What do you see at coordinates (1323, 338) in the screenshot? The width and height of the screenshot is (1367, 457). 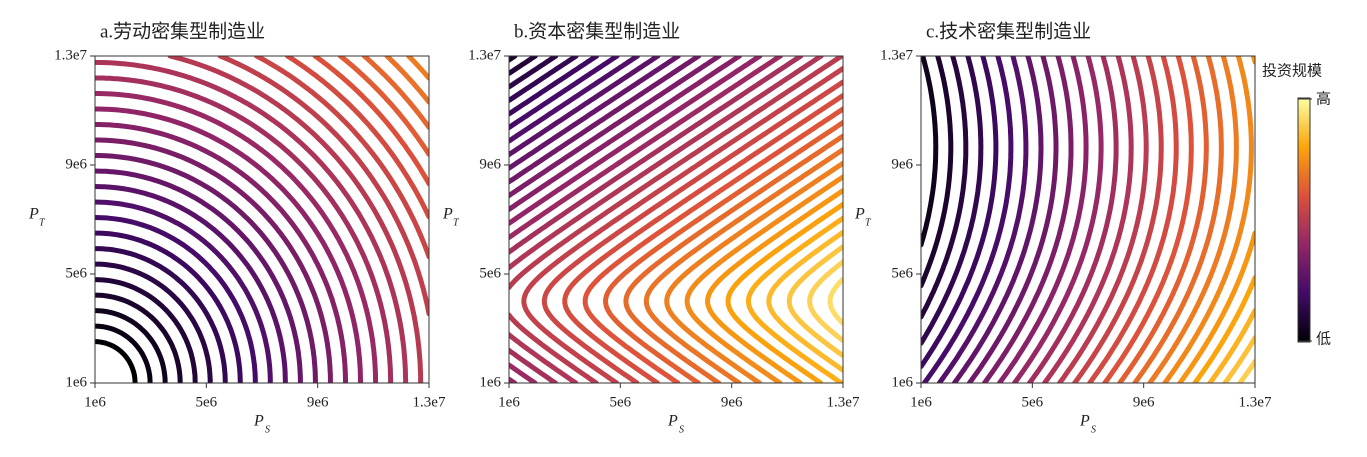 I see `colorbar-low: 低` at bounding box center [1323, 338].